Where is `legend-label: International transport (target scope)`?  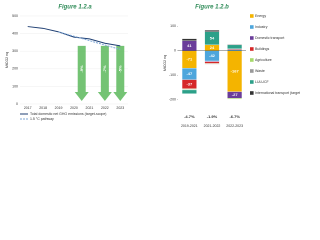
legend-label: International transport (target scope) is located at coordinates (277, 93).